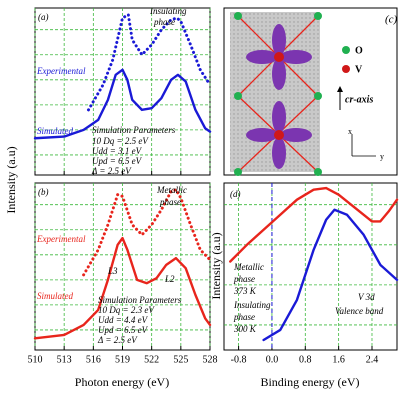 This screenshot has width=415, height=396. Describe the element at coordinates (359, 99) in the screenshot. I see `axis-label: cr-axis` at that location.